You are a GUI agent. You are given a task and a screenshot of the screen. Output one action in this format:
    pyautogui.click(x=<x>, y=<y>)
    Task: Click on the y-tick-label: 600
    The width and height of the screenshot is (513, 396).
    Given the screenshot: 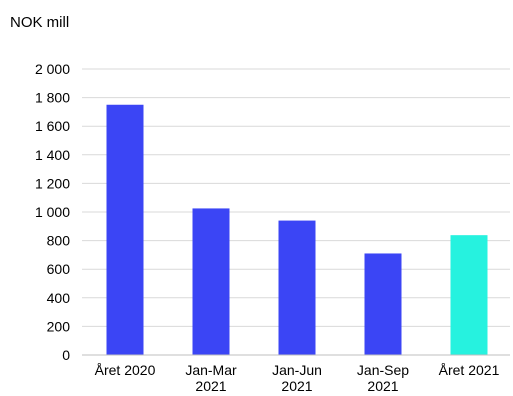 What is the action you would take?
    pyautogui.click(x=59, y=269)
    